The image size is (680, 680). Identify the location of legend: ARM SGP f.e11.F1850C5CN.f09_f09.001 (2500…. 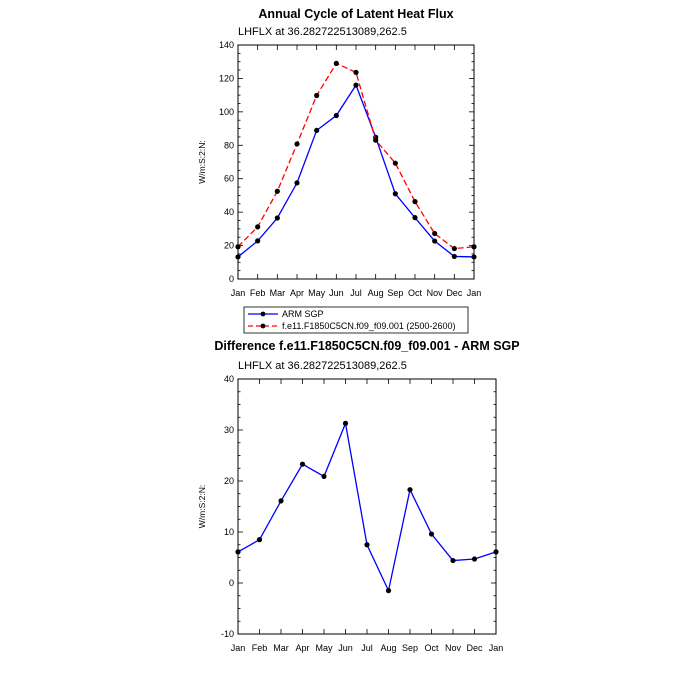
(356, 320).